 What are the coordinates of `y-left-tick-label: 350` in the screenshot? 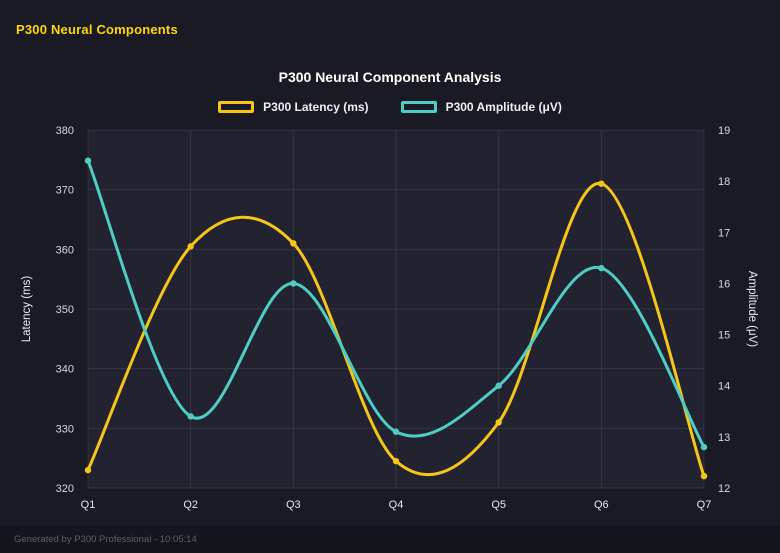 It's located at (65, 310).